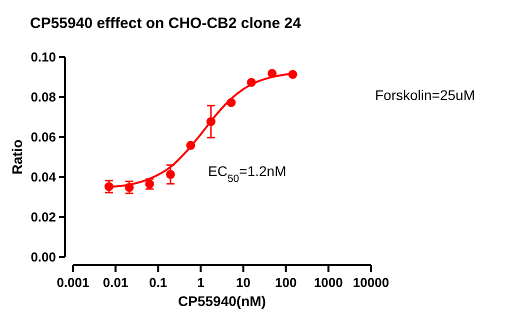  I want to click on text: Forskolin=25uM, so click(425, 95).